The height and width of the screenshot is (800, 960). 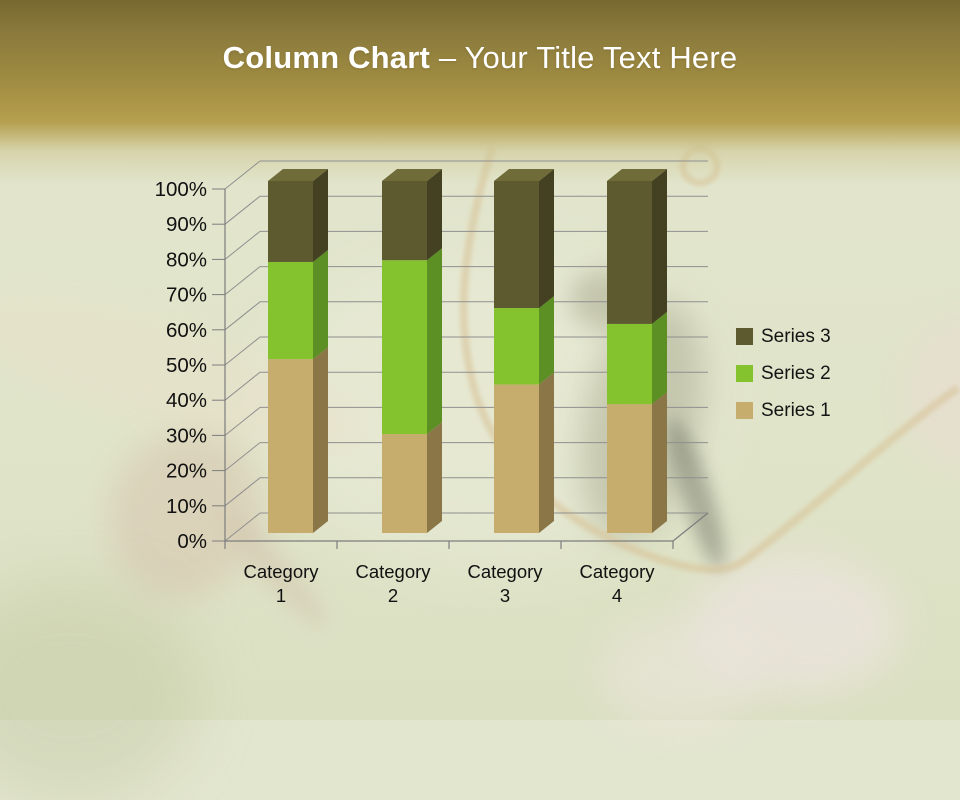 What do you see at coordinates (326, 57) in the screenshot?
I see `slide-title-bold: Column Chart` at bounding box center [326, 57].